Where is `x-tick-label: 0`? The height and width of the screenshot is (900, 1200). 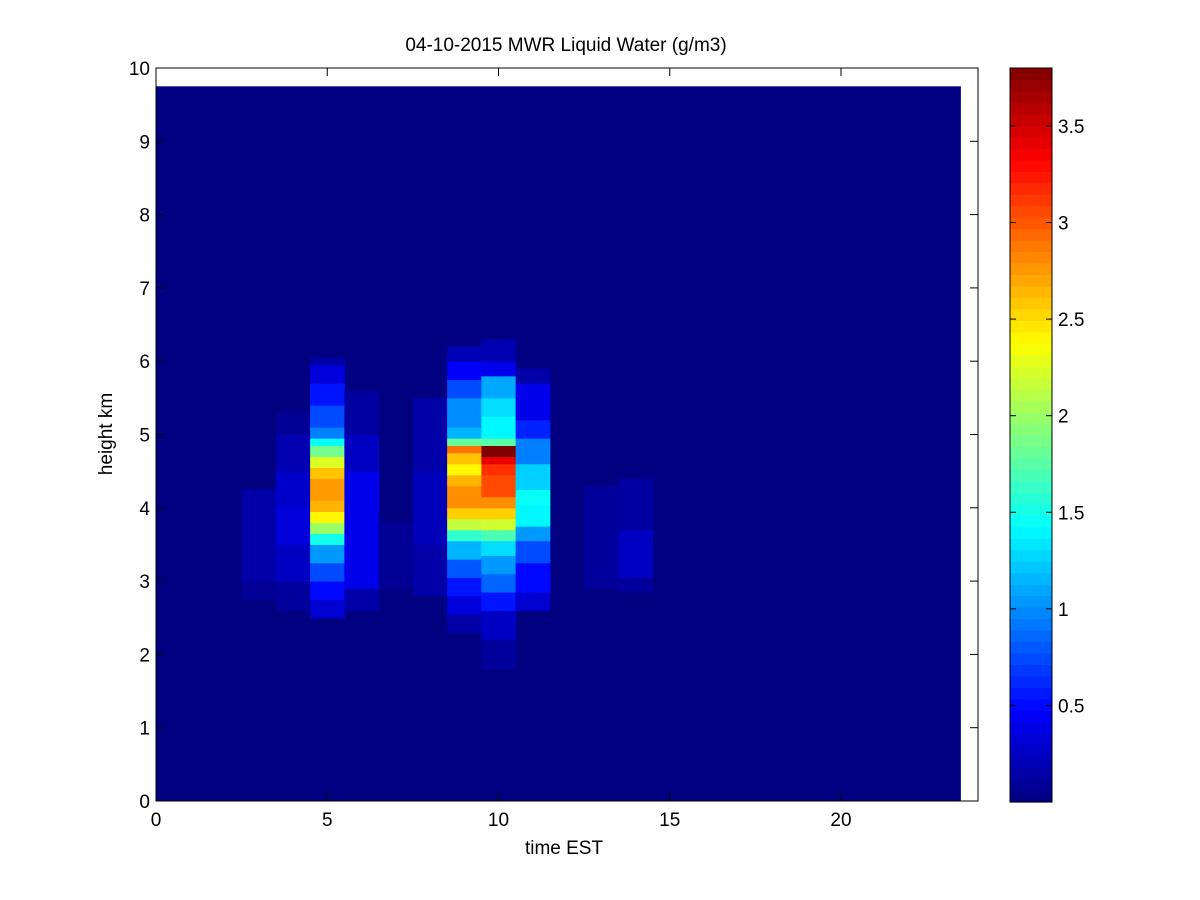
x-tick-label: 0 is located at coordinates (156, 820).